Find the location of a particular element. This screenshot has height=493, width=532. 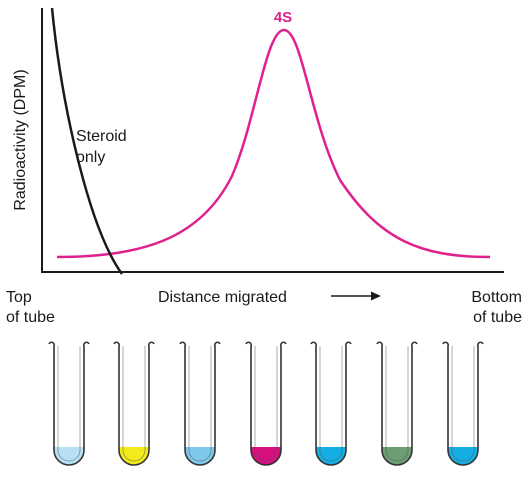

top-of-tube-label-line2: of tube is located at coordinates (30, 317).